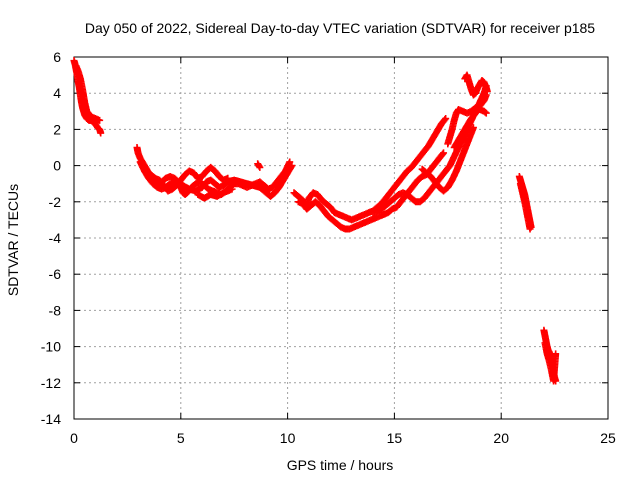 This screenshot has width=640, height=480. What do you see at coordinates (51, 383) in the screenshot?
I see `y-tick-label: -12` at bounding box center [51, 383].